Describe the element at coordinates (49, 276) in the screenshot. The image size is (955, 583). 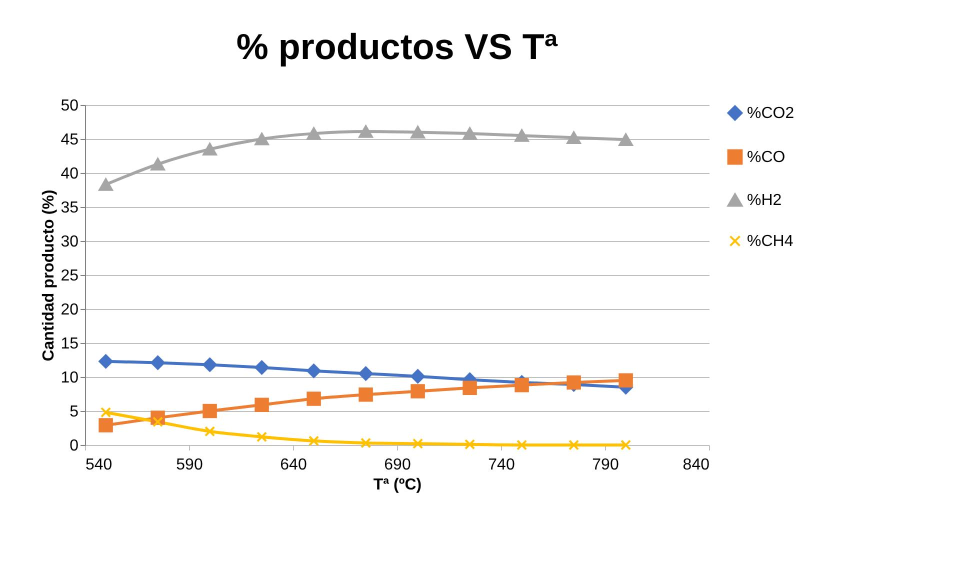
I see `y-axis-title: Cantidad producto (%)` at that location.